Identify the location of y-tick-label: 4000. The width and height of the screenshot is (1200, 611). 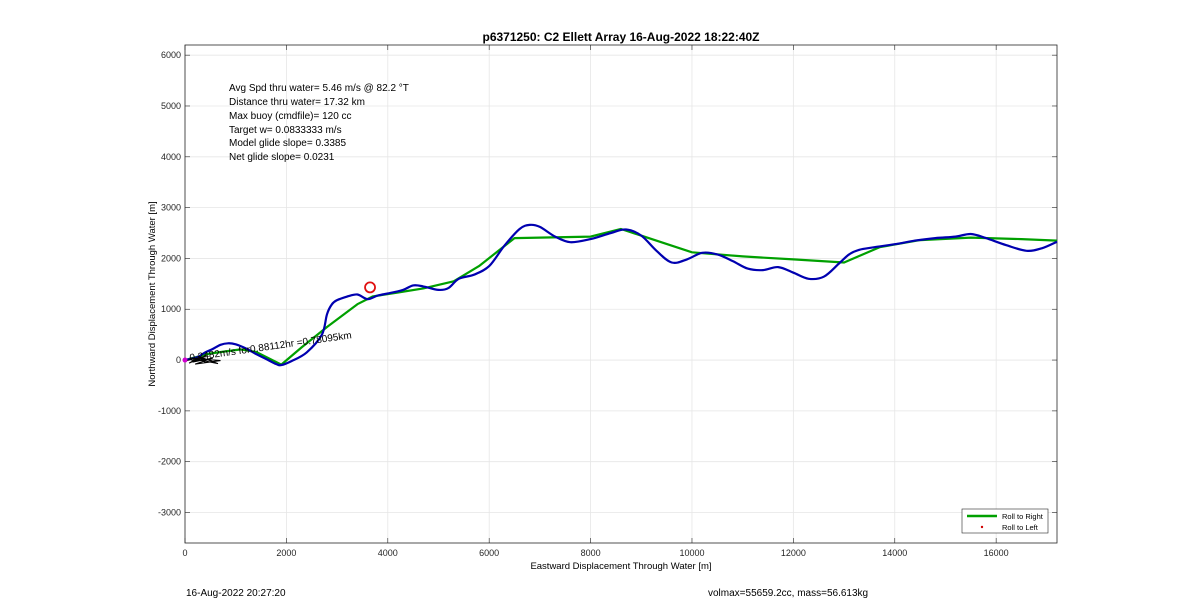
(171, 157).